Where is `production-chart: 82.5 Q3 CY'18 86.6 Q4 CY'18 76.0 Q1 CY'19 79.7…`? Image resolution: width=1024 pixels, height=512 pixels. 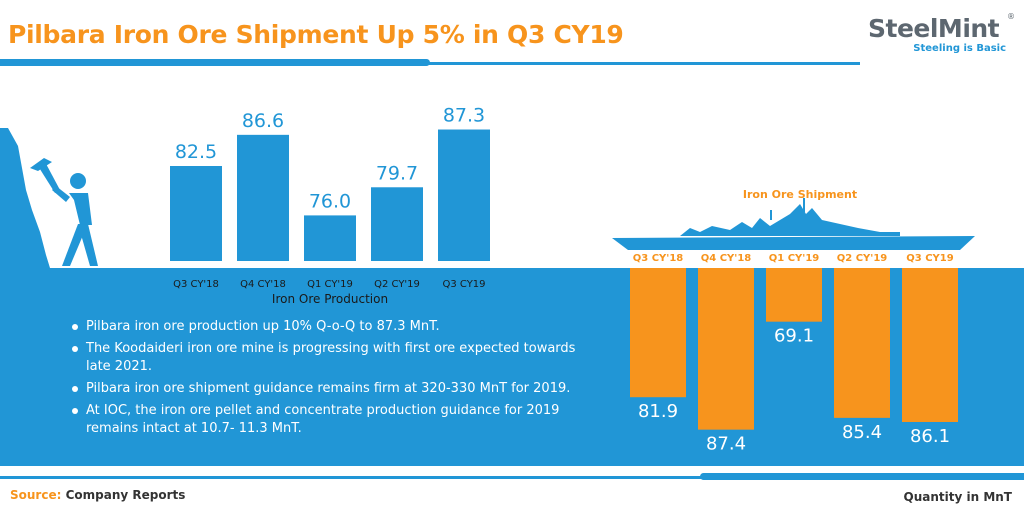
production-chart: 82.5 Q3 CY'18 86.6 Q4 CY'18 76.0 Q1 CY'19 79.7… is located at coordinates (330, 197).